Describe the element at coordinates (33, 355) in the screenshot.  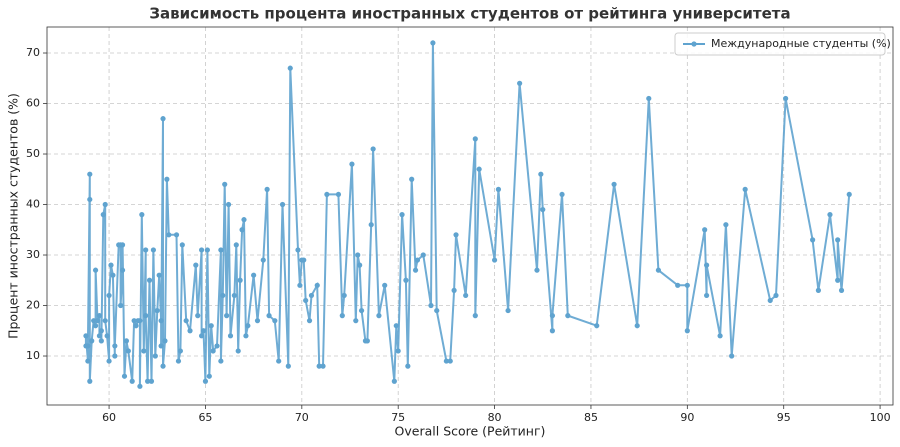
I see `y-tick-label: 10` at that location.